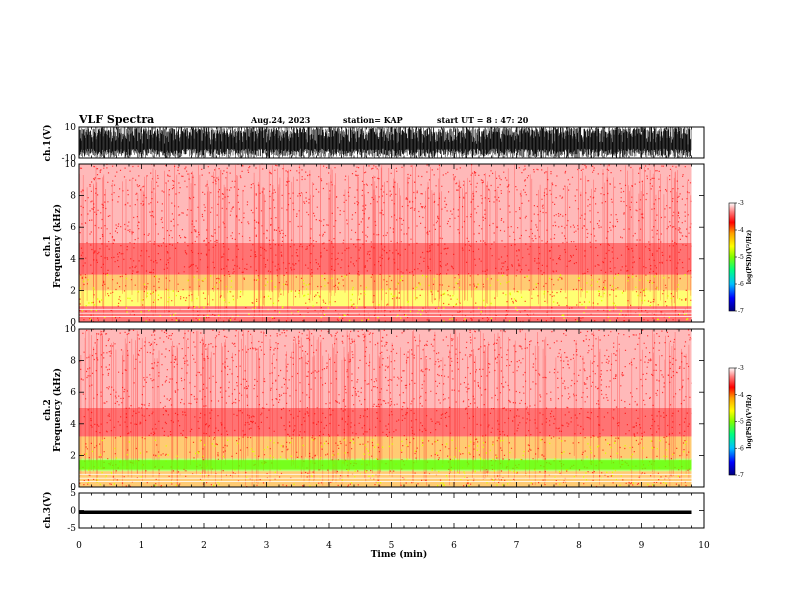 This screenshot has height=612, width=792. What do you see at coordinates (47, 510) in the screenshot?
I see `ch3-waveform-ylabel: ch.3(V)` at bounding box center [47, 510].